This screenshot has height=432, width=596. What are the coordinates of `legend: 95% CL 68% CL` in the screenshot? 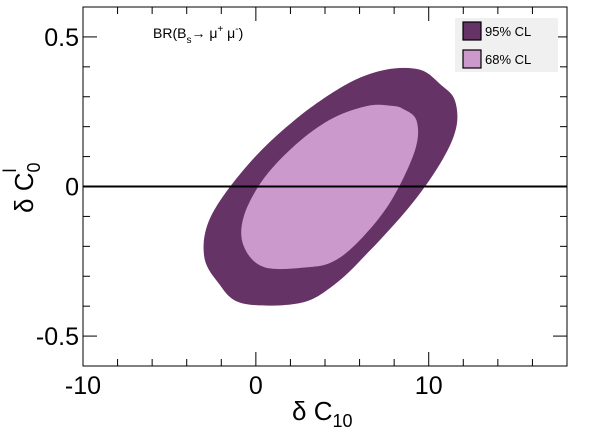 It's located at (506, 45).